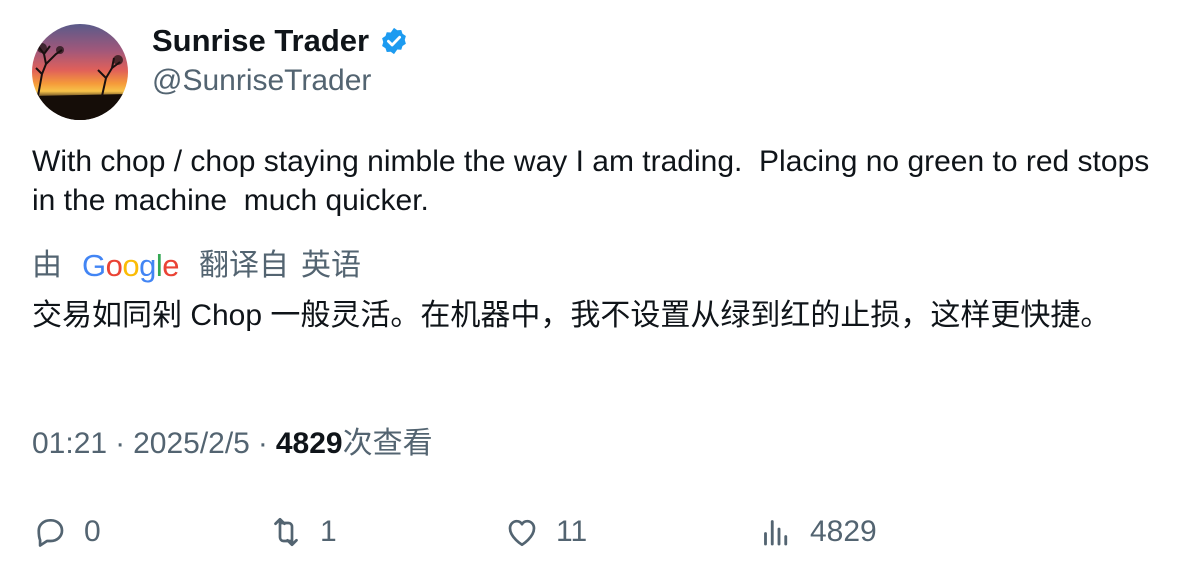 This screenshot has width=1196, height=578. I want to click on views-action-count: 4829, so click(843, 531).